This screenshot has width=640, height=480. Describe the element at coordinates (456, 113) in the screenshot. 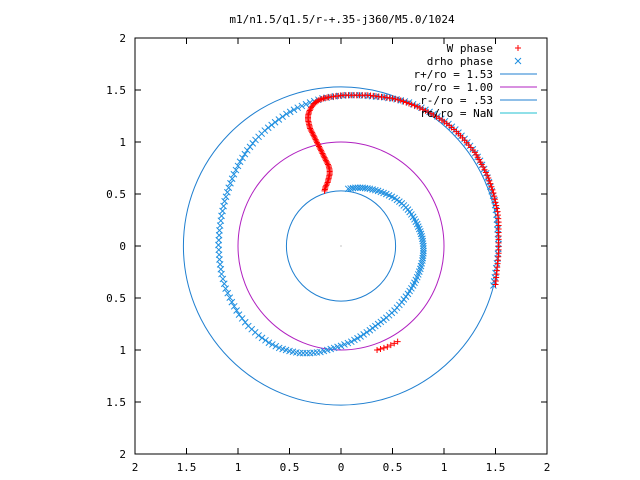

I see `legend-label: rc/ro = NaN` at that location.